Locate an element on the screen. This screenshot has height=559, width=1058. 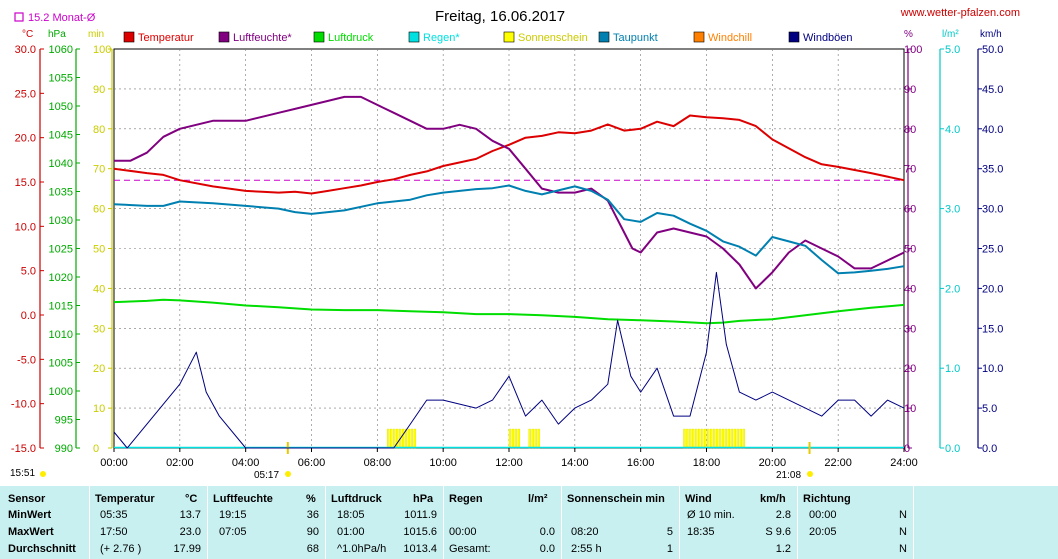
axis-label-hum-7: 30 is located at coordinates (910, 329).